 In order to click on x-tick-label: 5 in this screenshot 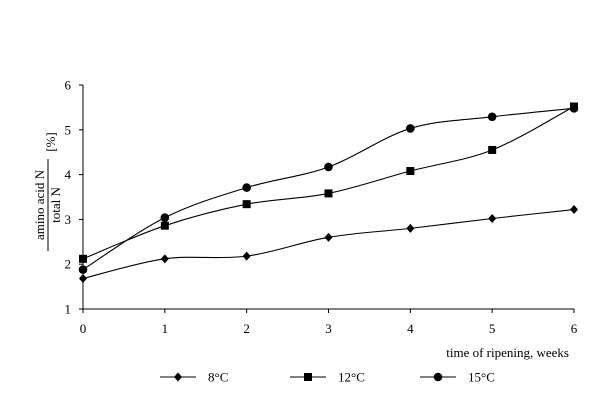, I will do `click(492, 328)`.